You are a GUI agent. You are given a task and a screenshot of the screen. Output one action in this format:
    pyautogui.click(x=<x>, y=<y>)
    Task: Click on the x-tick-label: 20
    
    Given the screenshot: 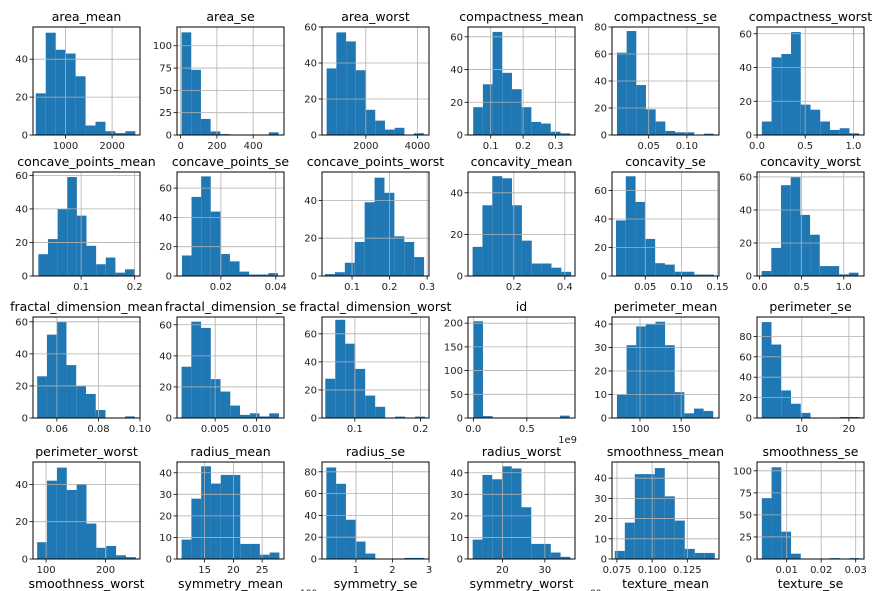 What is the action you would take?
    pyautogui.click(x=233, y=570)
    